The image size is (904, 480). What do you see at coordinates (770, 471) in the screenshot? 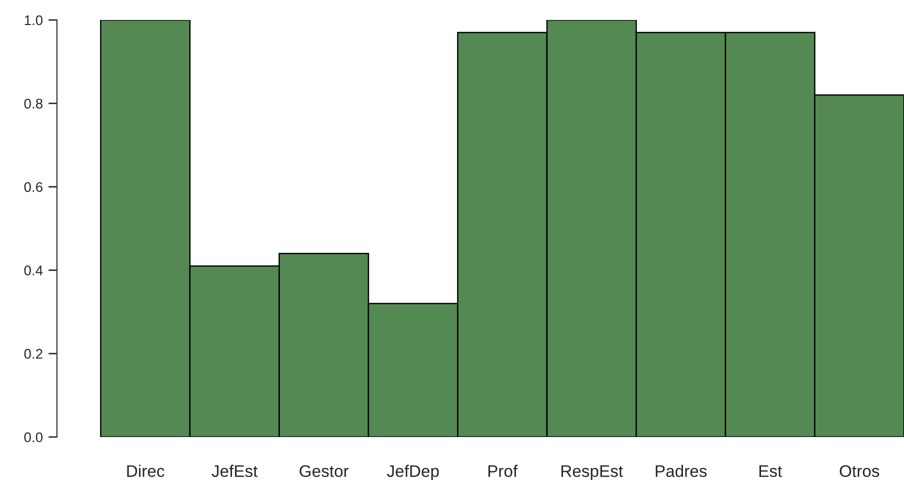
I see `x-tick-label: Est` at bounding box center [770, 471].